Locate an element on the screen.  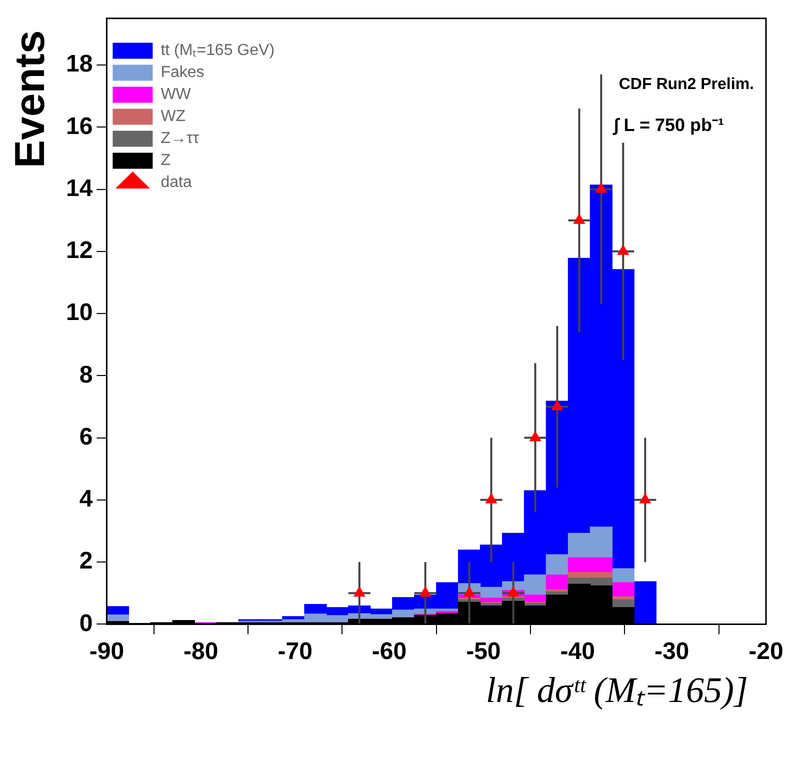
x-tick-label: -40 is located at coordinates (577, 652).